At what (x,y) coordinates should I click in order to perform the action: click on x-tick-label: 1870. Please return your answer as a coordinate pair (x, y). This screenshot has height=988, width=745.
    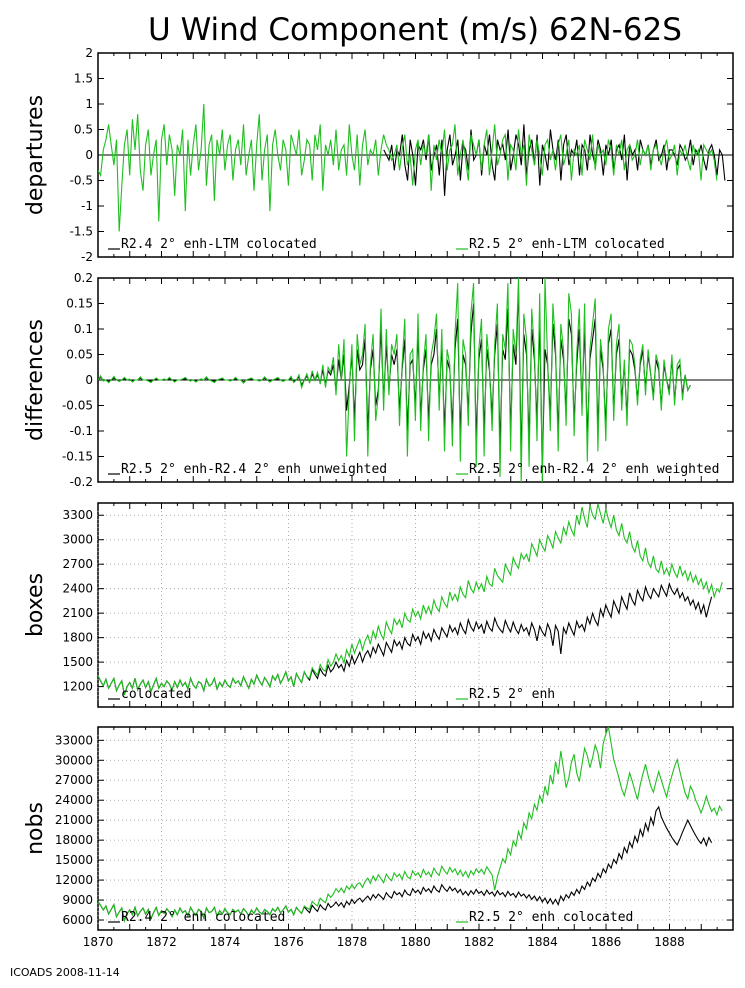
    Looking at the image, I should click on (98, 942).